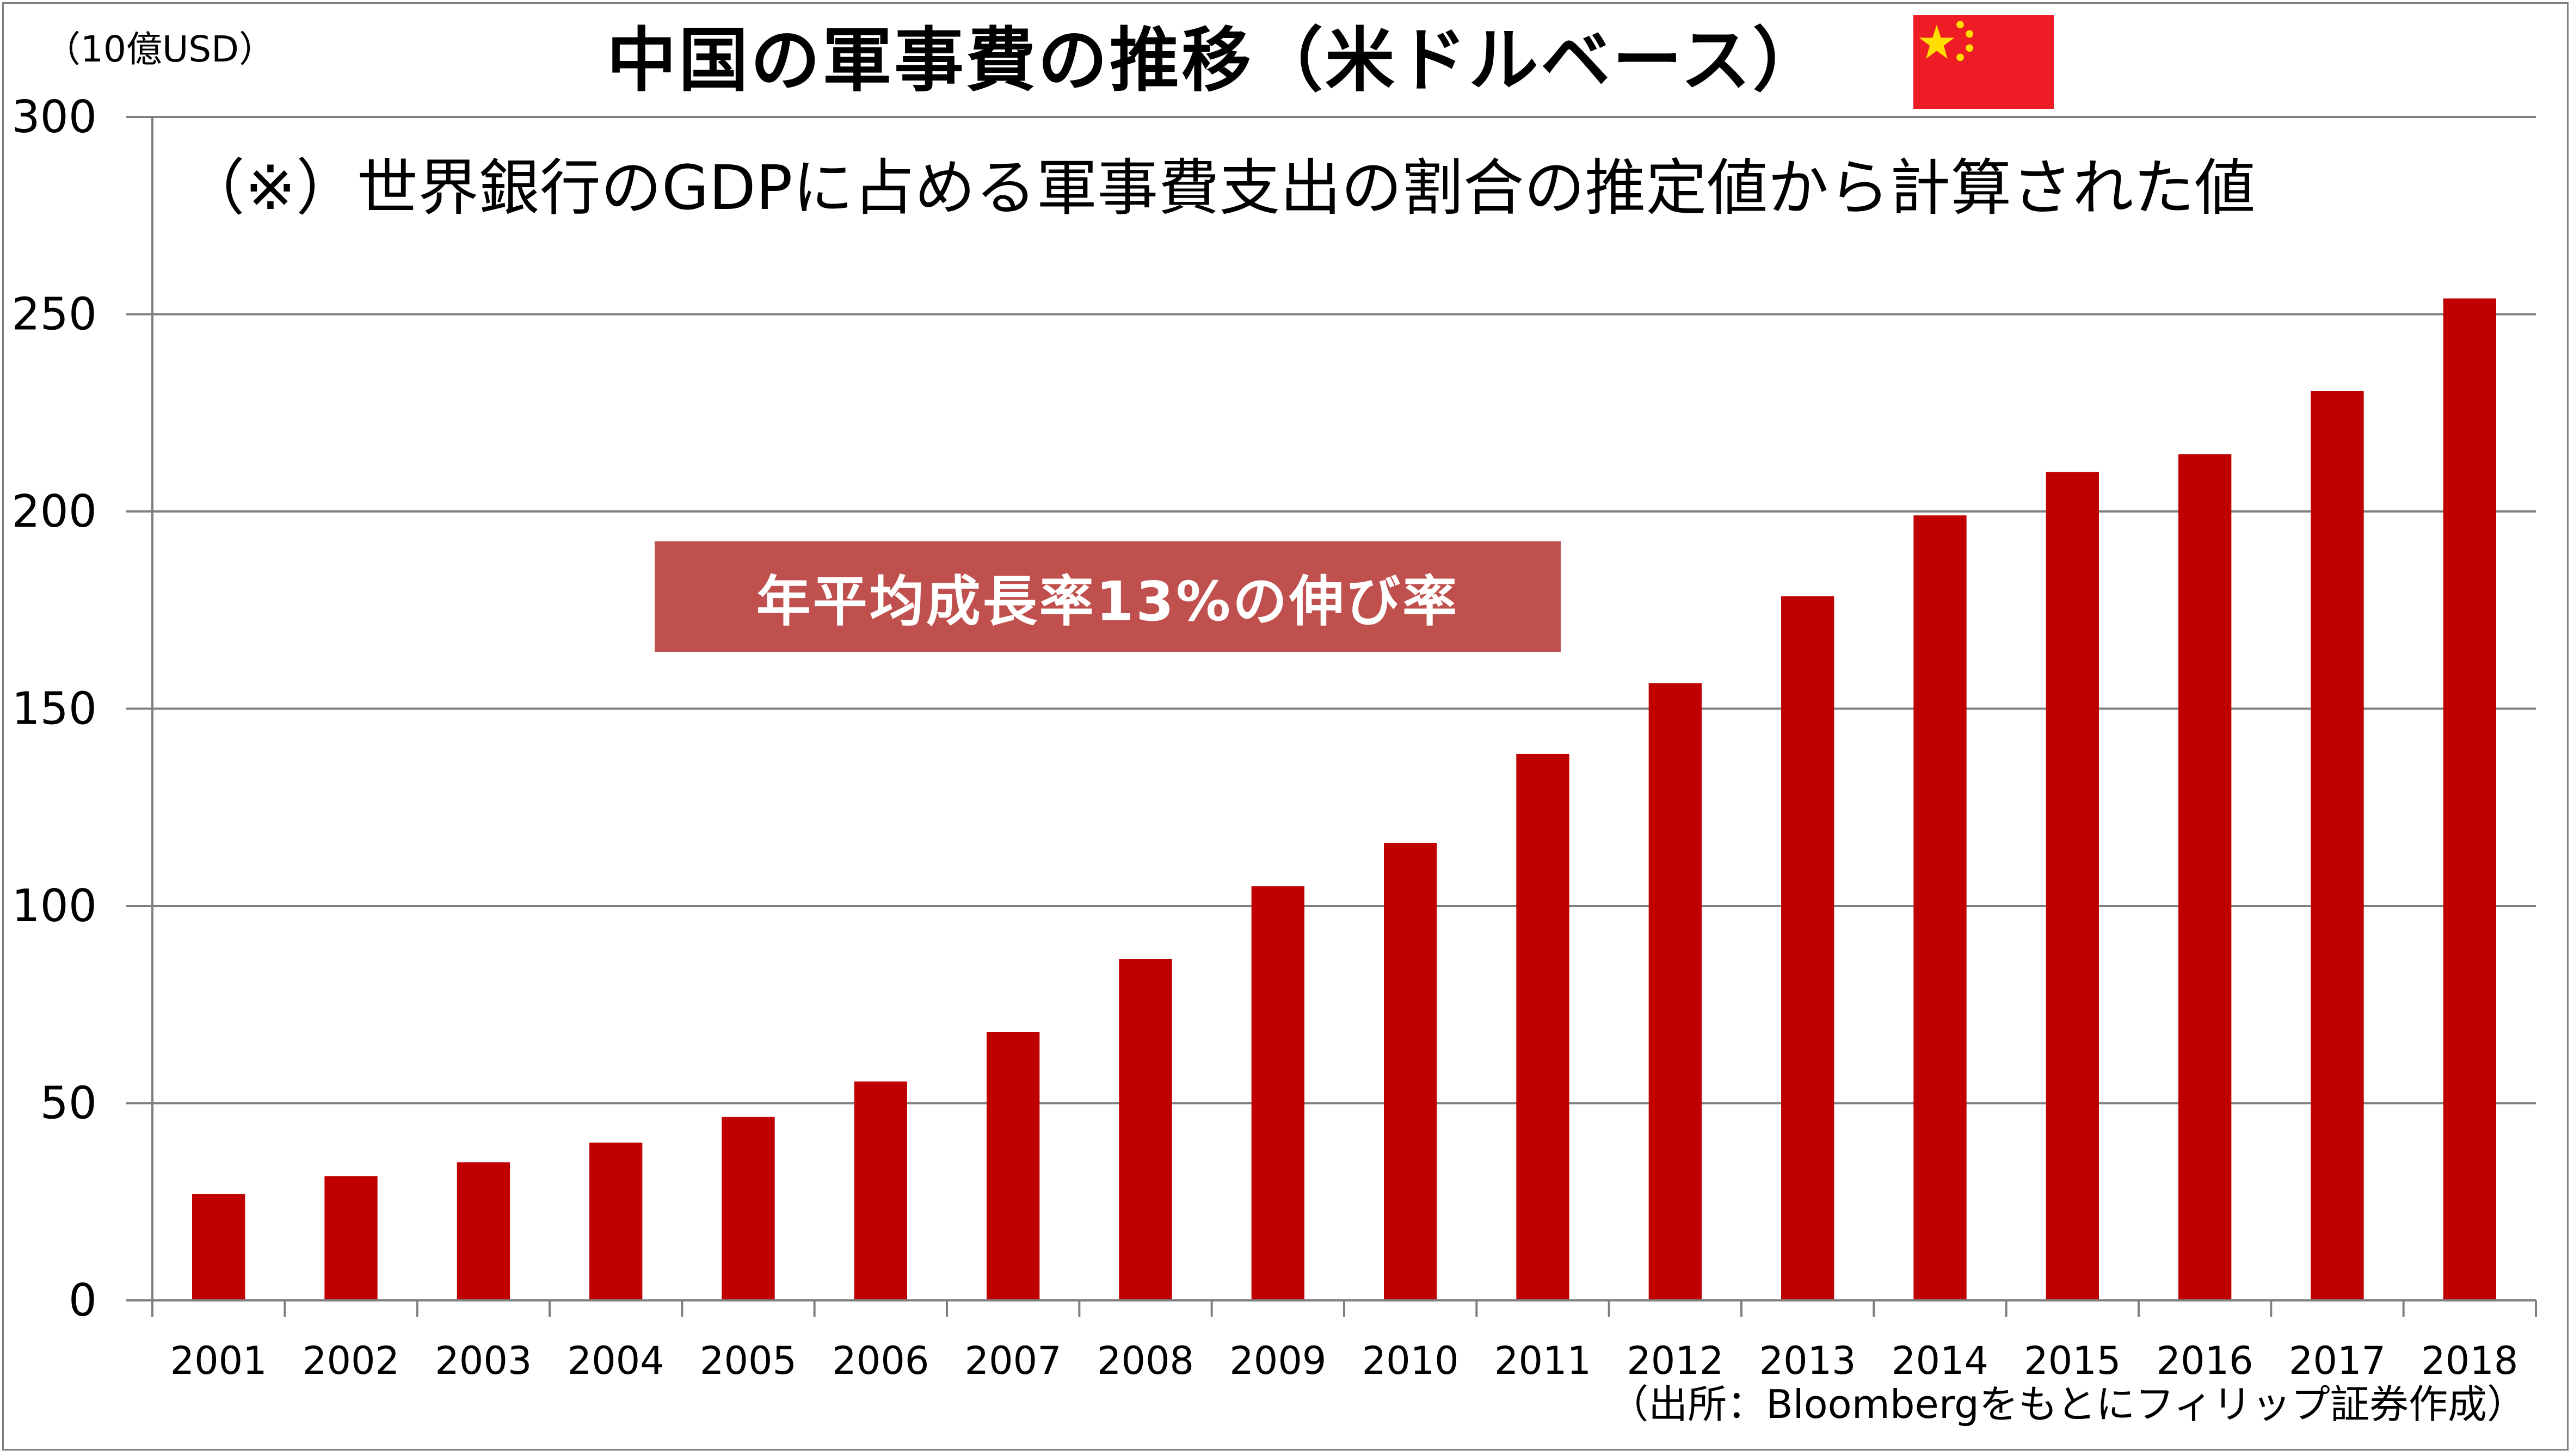  Describe the element at coordinates (54, 709) in the screenshot. I see `y-tick-label: 150` at that location.